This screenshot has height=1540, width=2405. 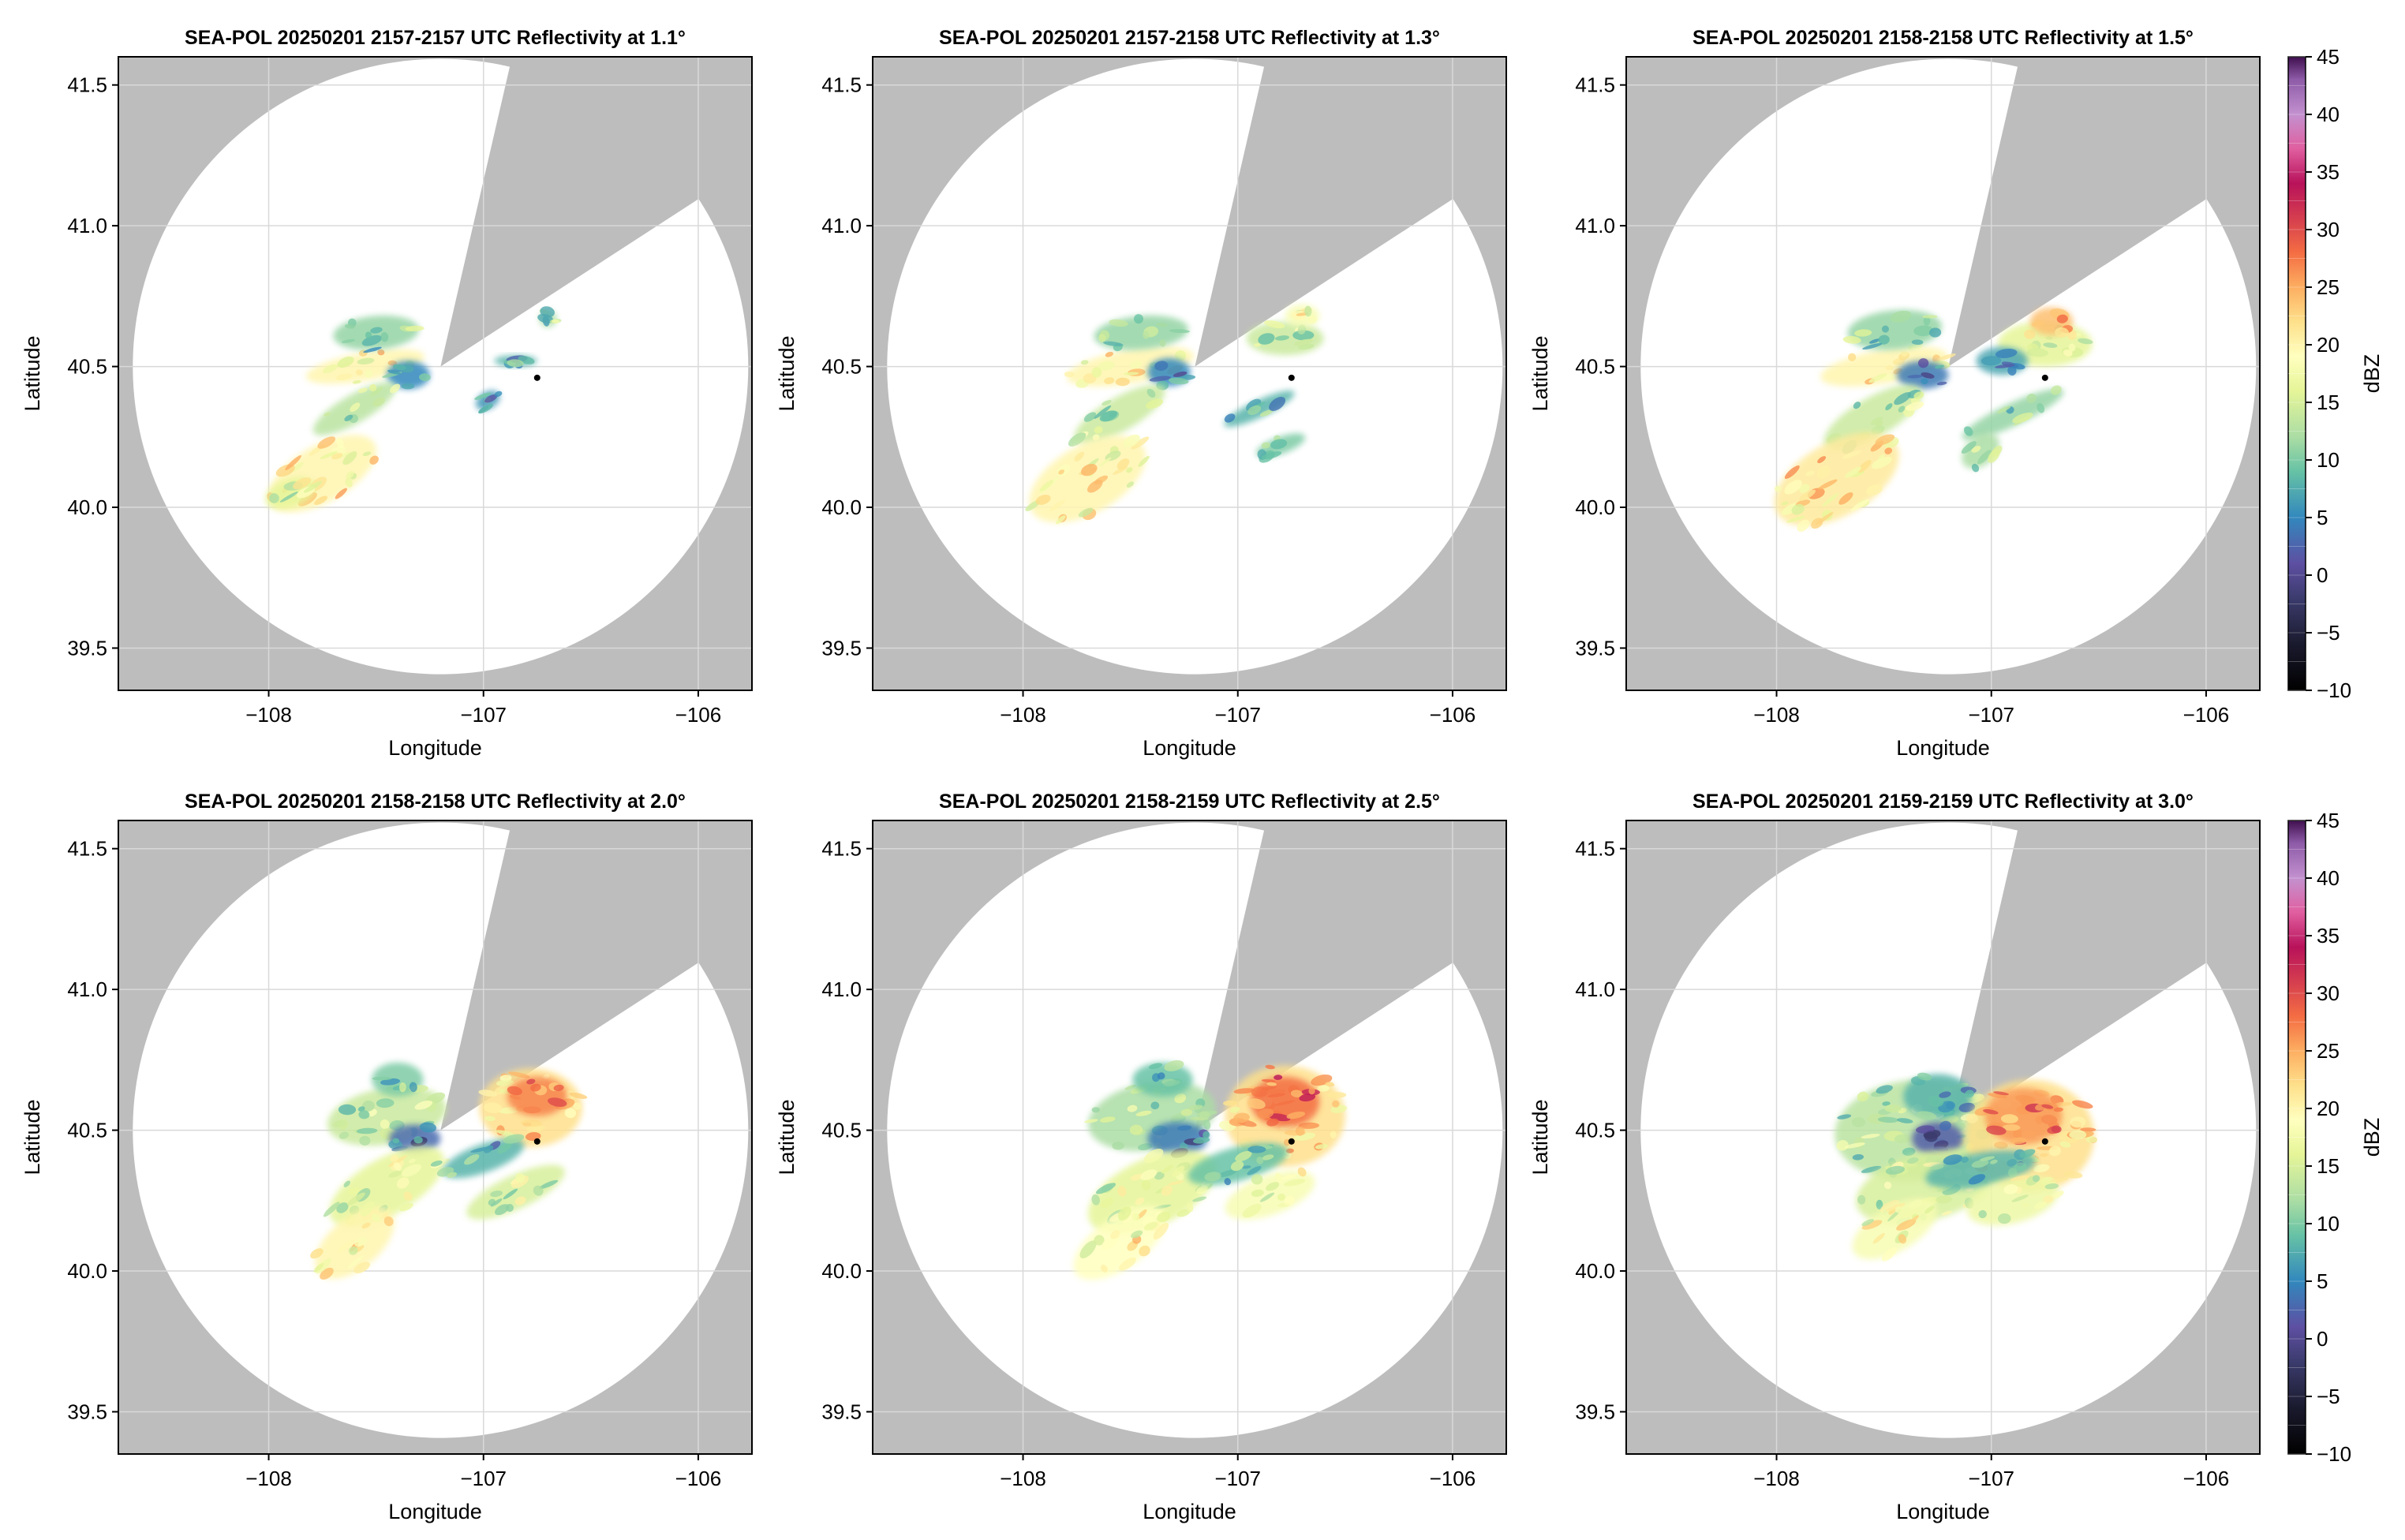 I want to click on y-tick-label: 40.5, so click(x=87, y=1130).